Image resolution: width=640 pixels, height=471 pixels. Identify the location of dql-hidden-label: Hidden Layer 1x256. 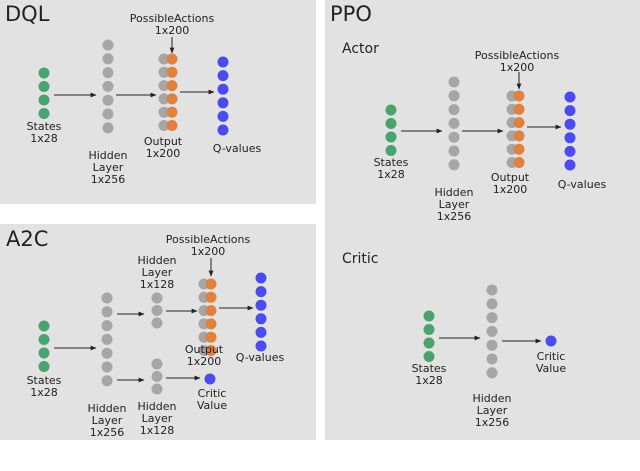
(108, 167).